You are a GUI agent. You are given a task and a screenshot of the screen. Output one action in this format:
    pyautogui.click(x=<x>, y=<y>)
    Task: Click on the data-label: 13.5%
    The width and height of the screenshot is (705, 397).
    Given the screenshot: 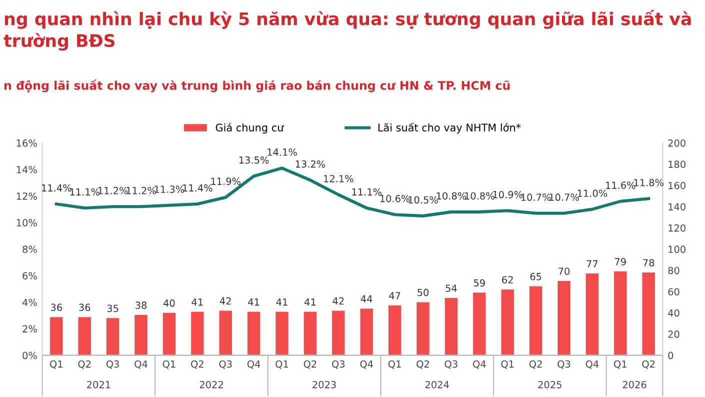 What is the action you would take?
    pyautogui.click(x=254, y=160)
    